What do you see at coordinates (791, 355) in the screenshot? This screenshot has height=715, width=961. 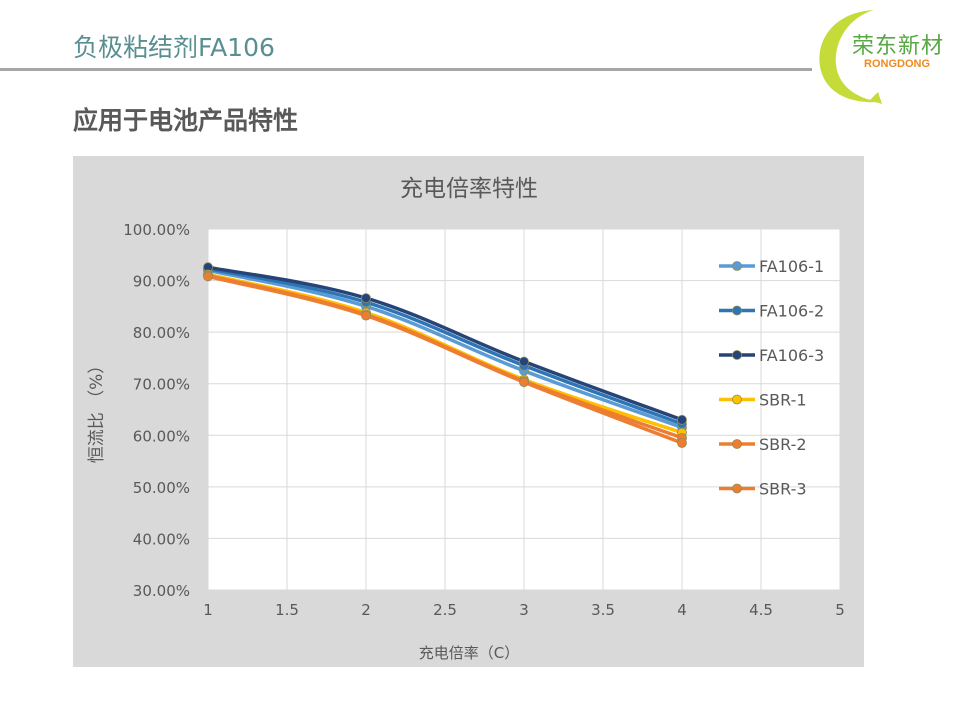 I see `legend-label: FA106-3` at bounding box center [791, 355].